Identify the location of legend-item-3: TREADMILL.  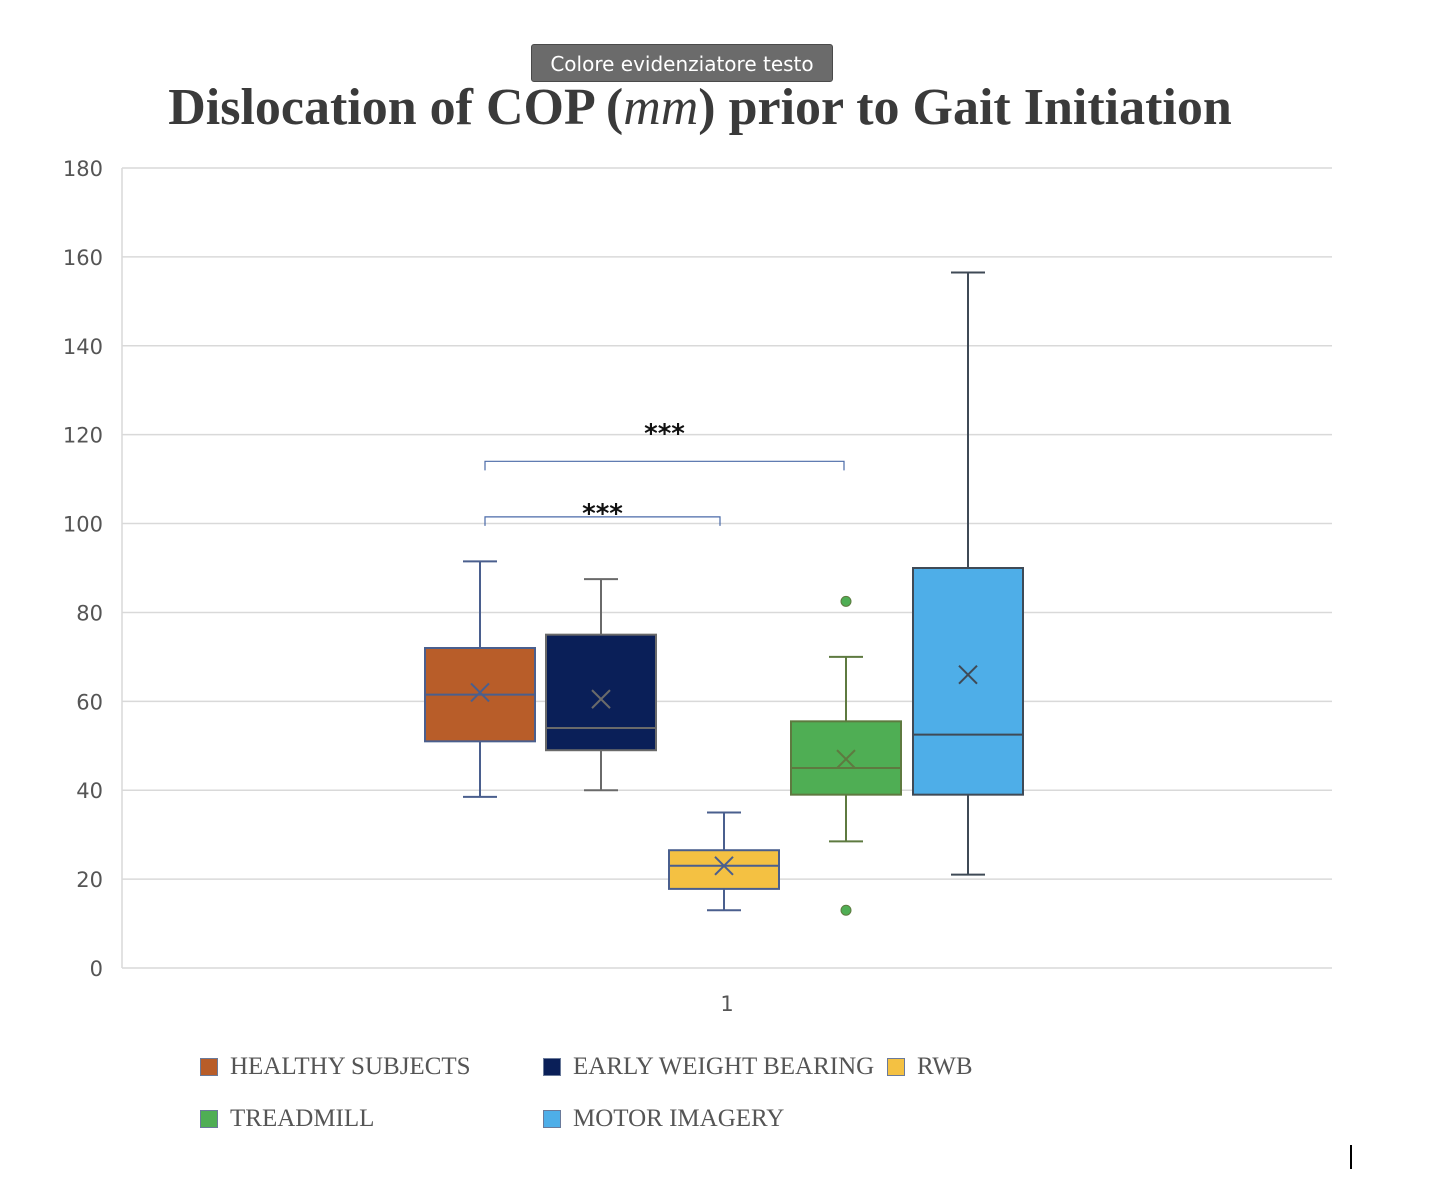
(287, 1119).